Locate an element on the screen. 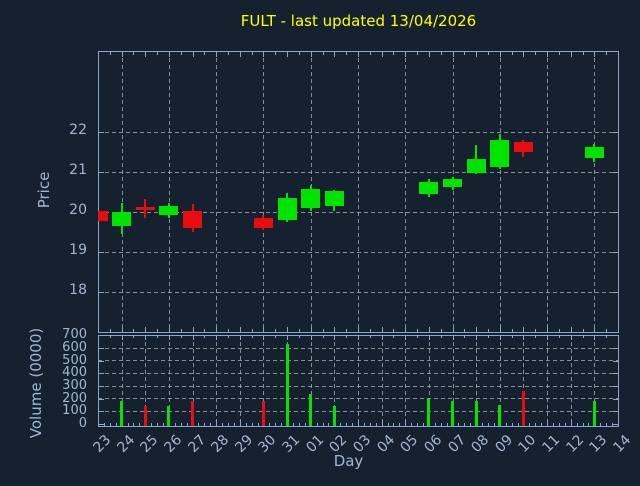 This screenshot has height=486, width=640. chart-title: FULT - last updated 13/04/2026 is located at coordinates (358, 21).